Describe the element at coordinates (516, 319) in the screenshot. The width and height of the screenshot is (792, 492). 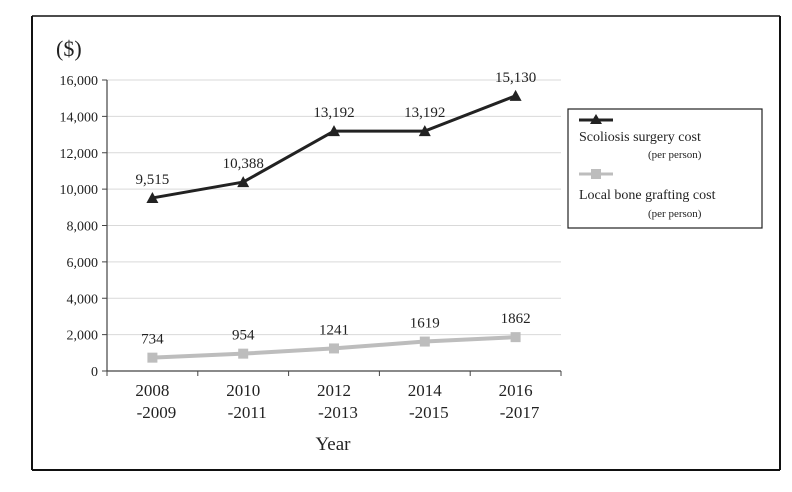
I see `data-label: 1862` at that location.